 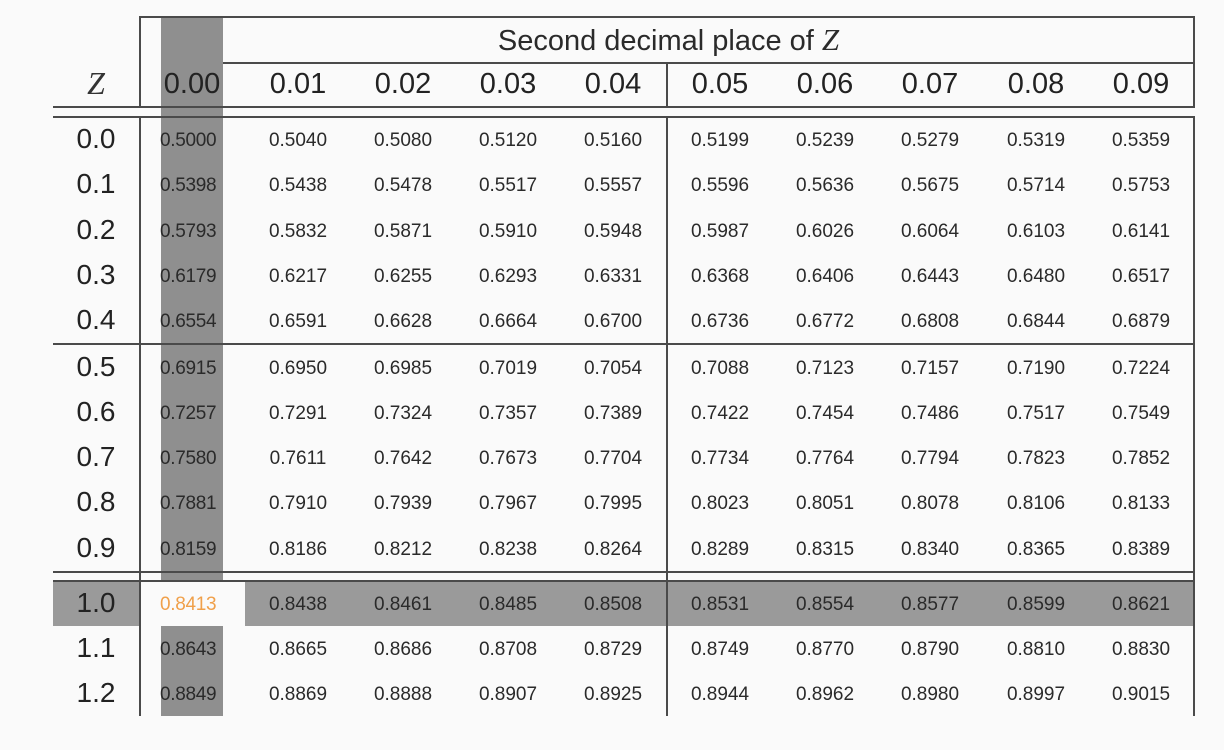 What do you see at coordinates (1036, 649) in the screenshot?
I see `table-cell: 0.8810` at bounding box center [1036, 649].